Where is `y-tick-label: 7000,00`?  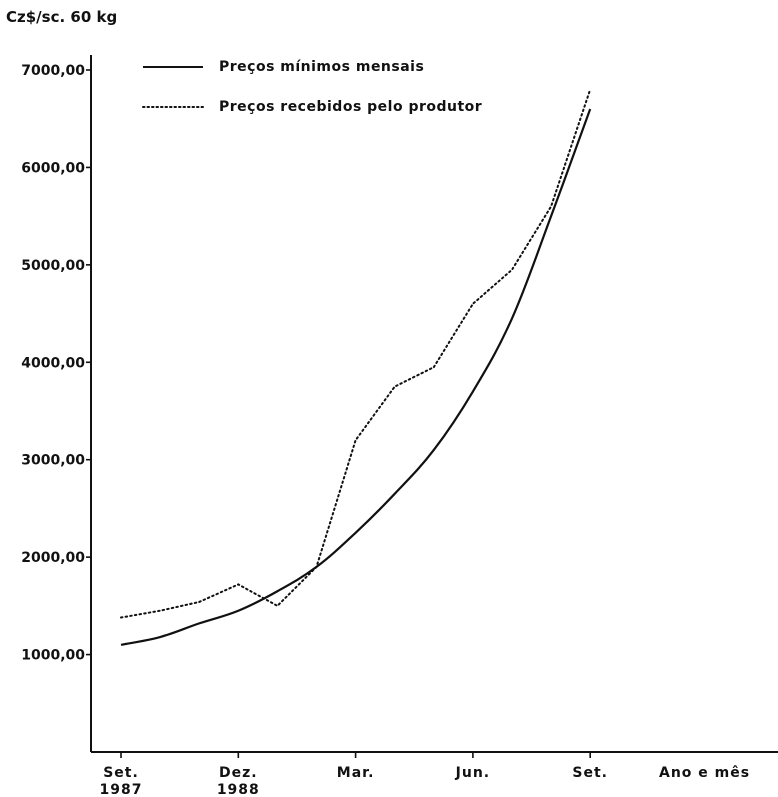
y-tick-label: 7000,00 is located at coordinates (53, 71).